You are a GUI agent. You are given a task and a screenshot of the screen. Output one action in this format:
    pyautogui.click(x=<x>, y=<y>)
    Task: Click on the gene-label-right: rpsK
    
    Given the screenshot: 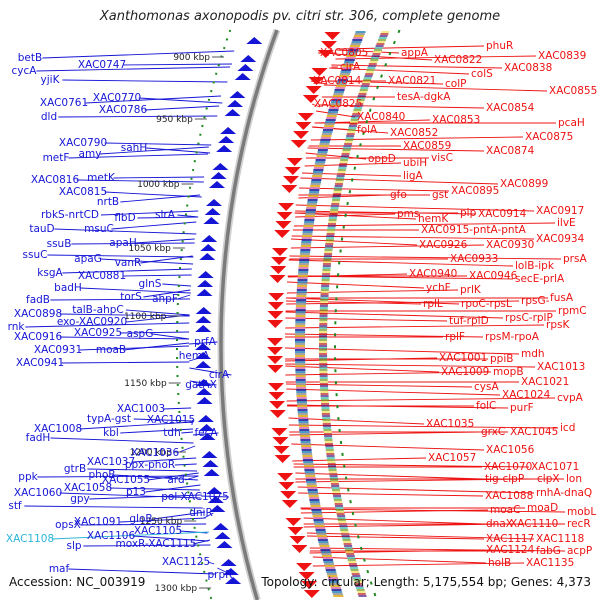 What is the action you would take?
    pyautogui.click(x=558, y=325)
    